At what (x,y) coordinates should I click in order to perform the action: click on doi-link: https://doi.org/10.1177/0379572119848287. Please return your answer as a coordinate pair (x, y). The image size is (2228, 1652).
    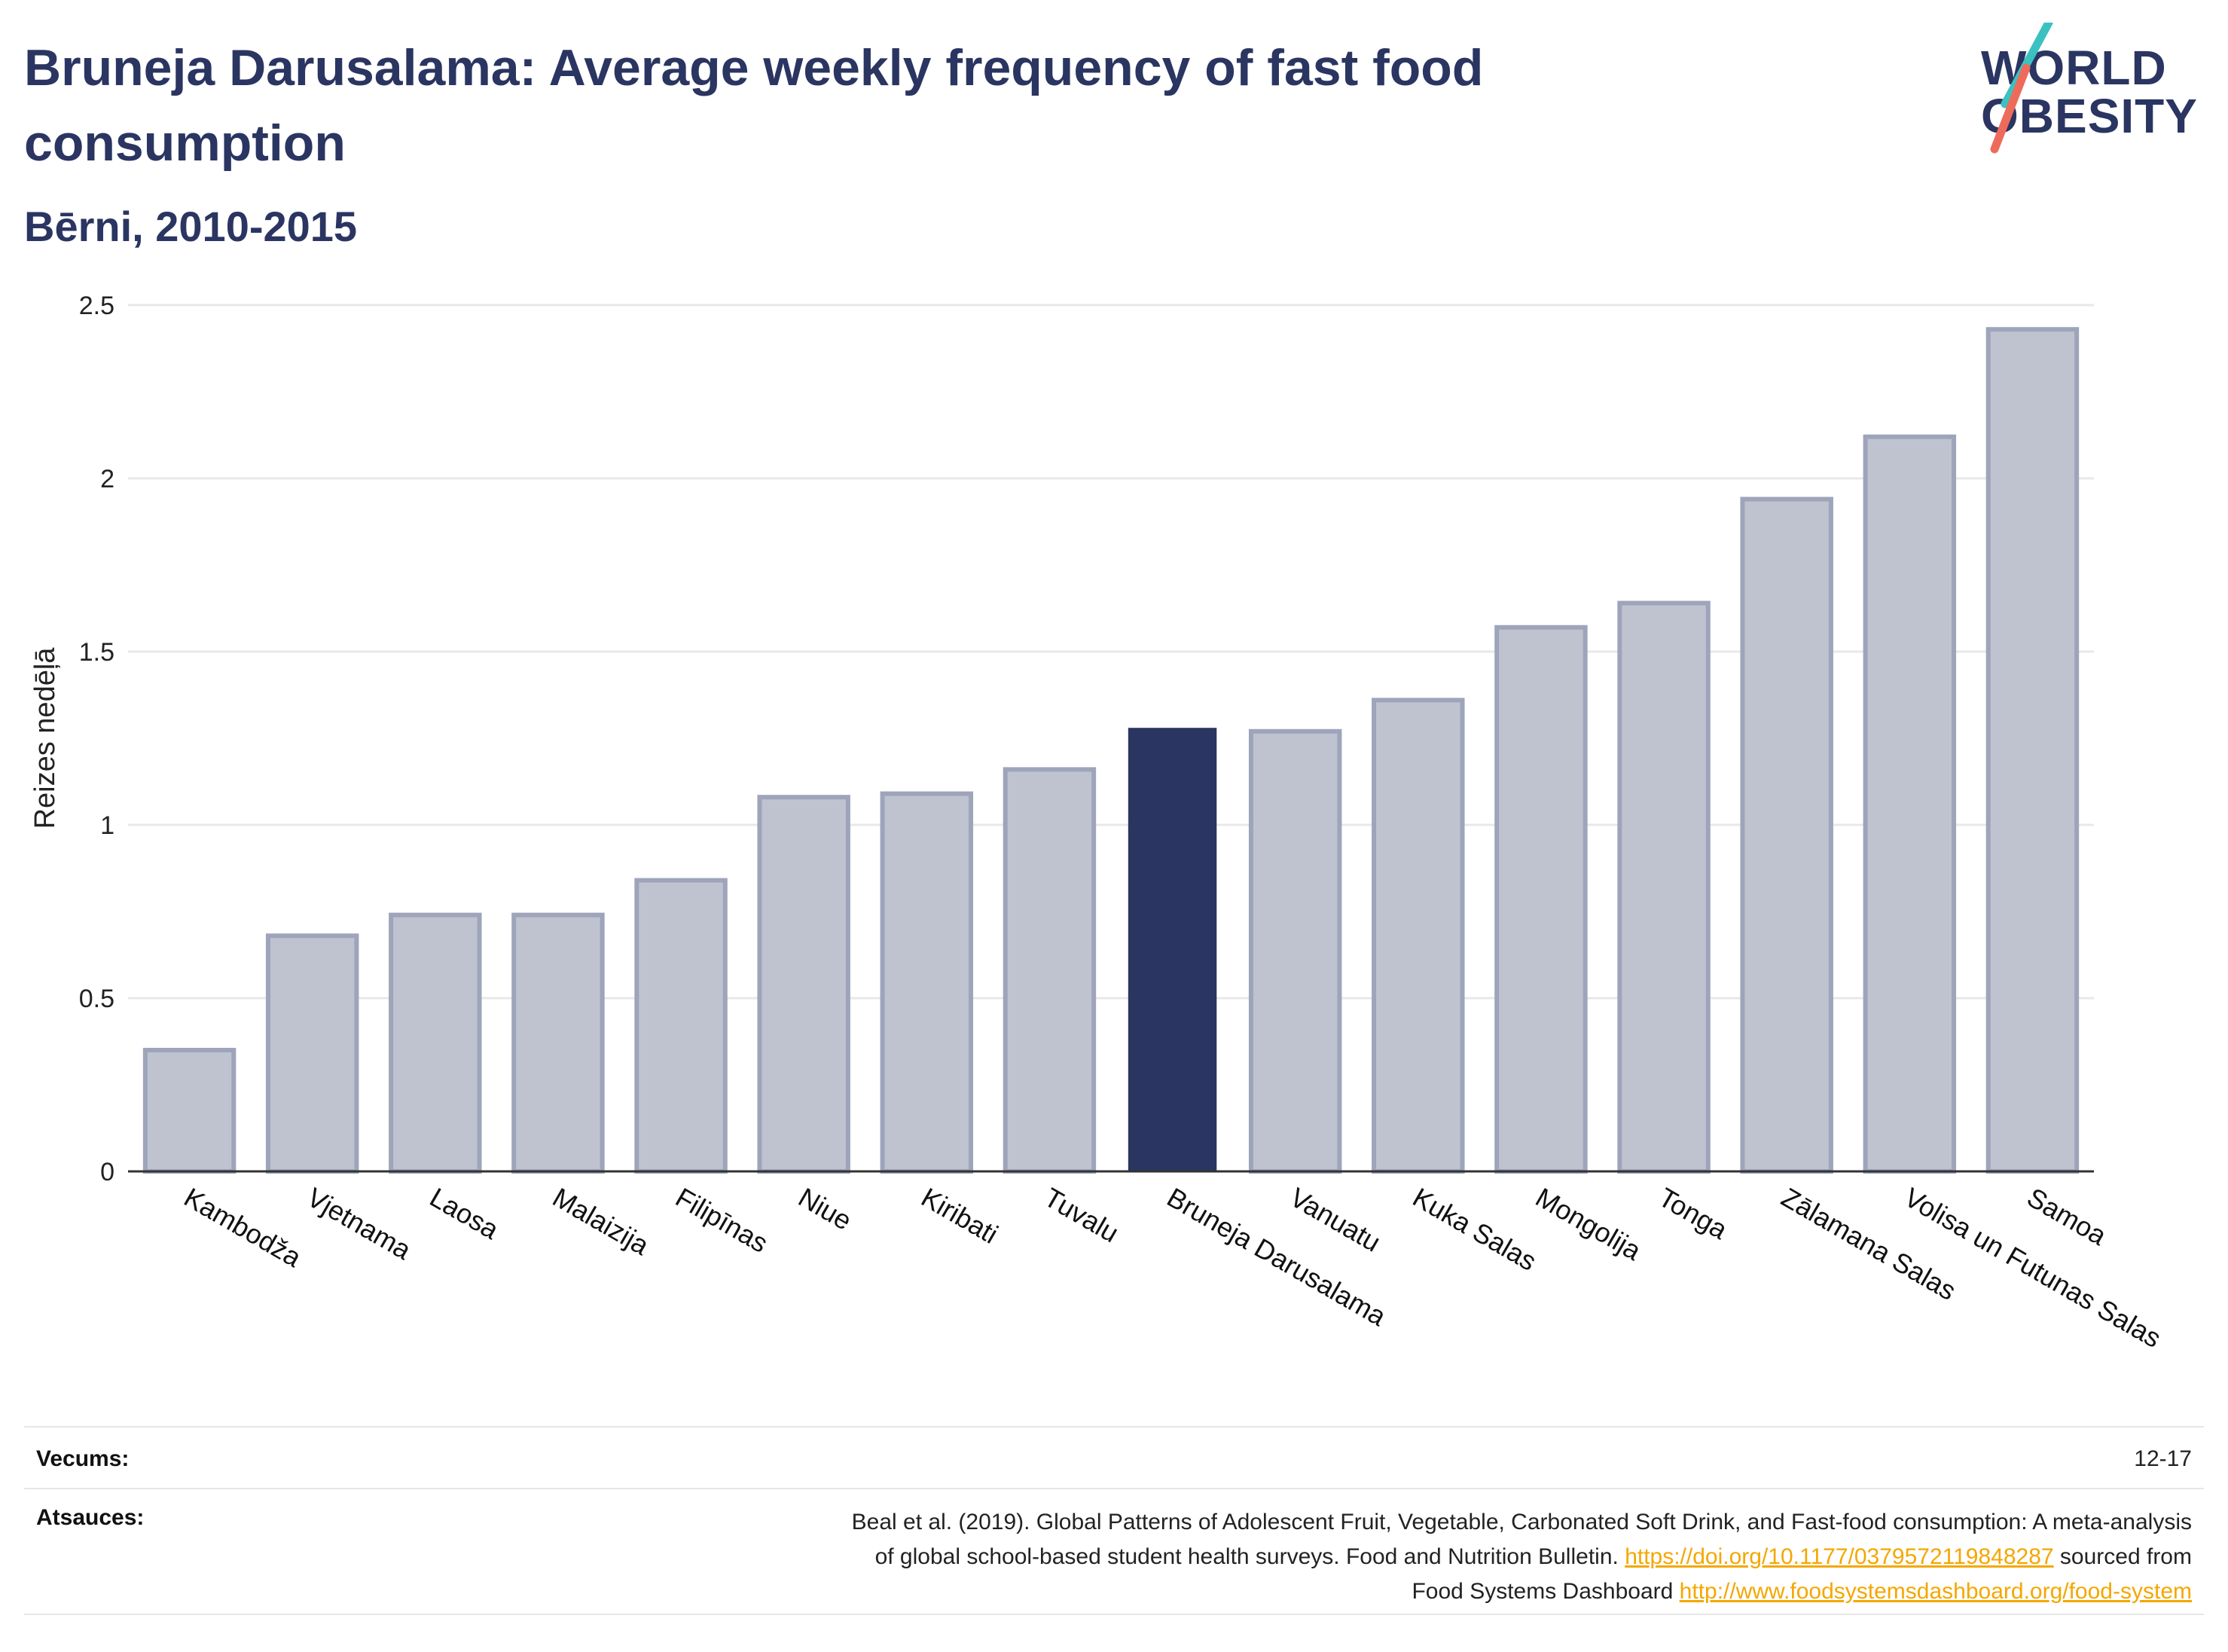
    Looking at the image, I should click on (1839, 1556).